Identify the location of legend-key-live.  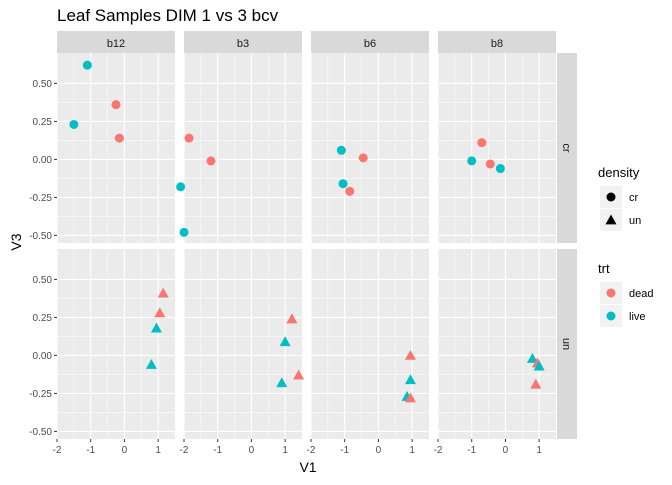
(611, 316).